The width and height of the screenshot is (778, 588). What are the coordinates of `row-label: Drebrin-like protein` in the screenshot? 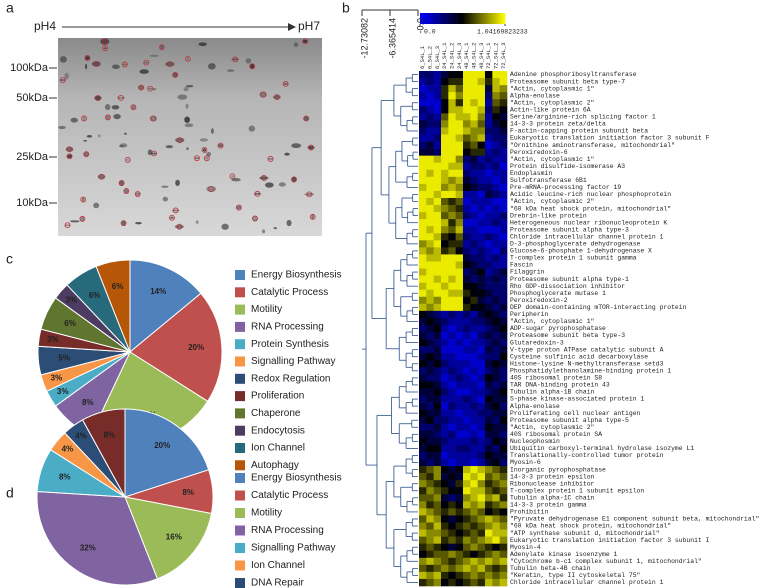 It's located at (548, 215).